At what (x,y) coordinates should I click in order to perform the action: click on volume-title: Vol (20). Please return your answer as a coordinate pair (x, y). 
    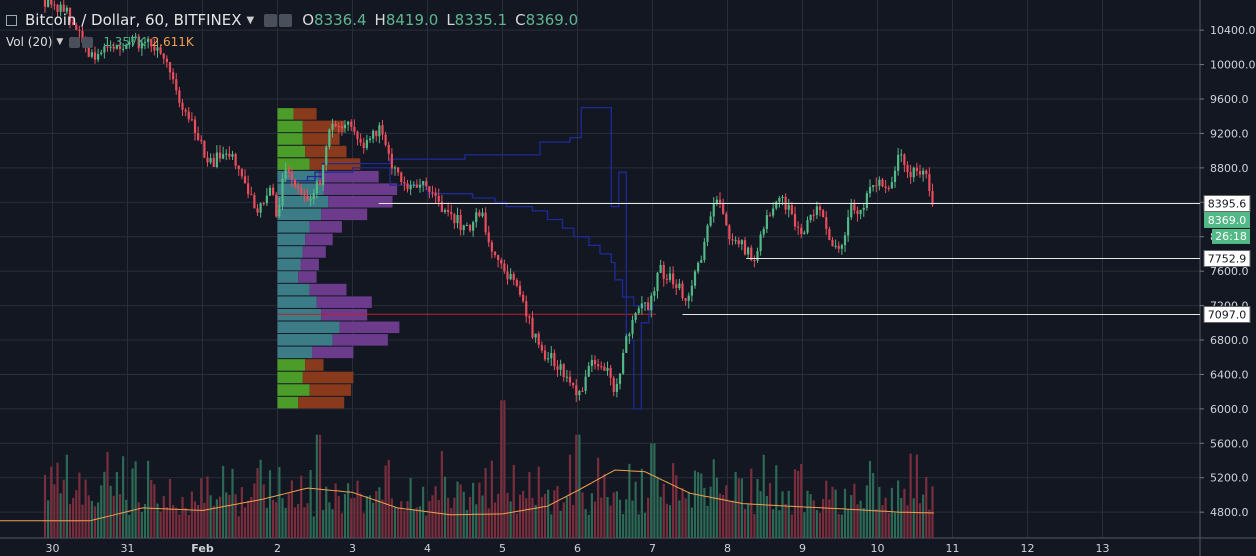
    Looking at the image, I should click on (29, 42).